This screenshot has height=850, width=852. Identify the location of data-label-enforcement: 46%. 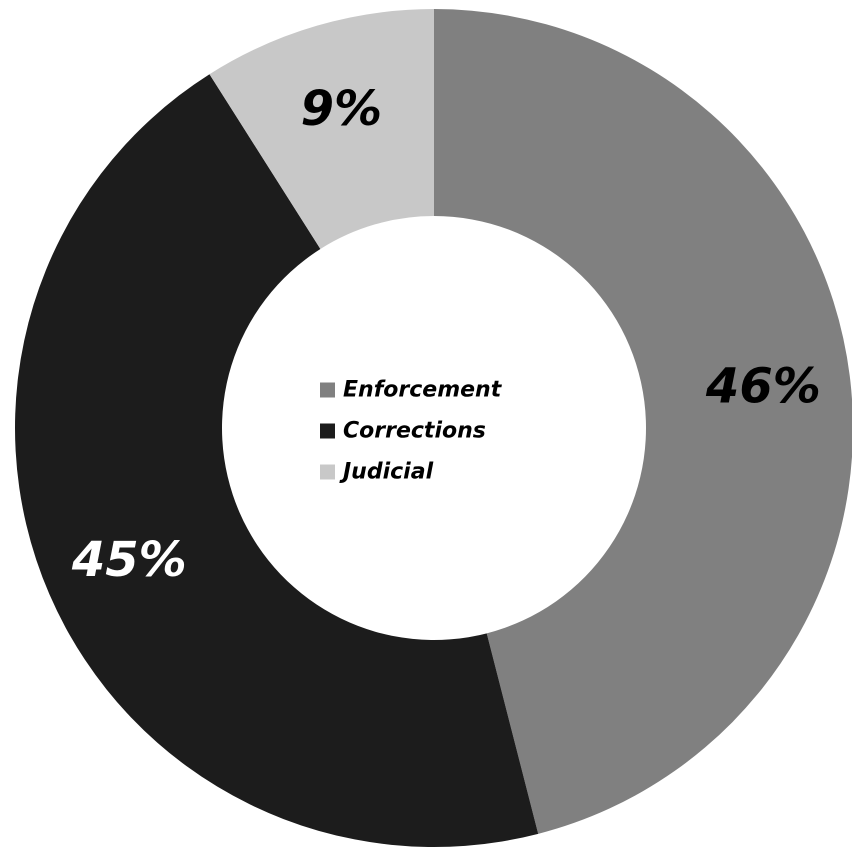
(763, 386).